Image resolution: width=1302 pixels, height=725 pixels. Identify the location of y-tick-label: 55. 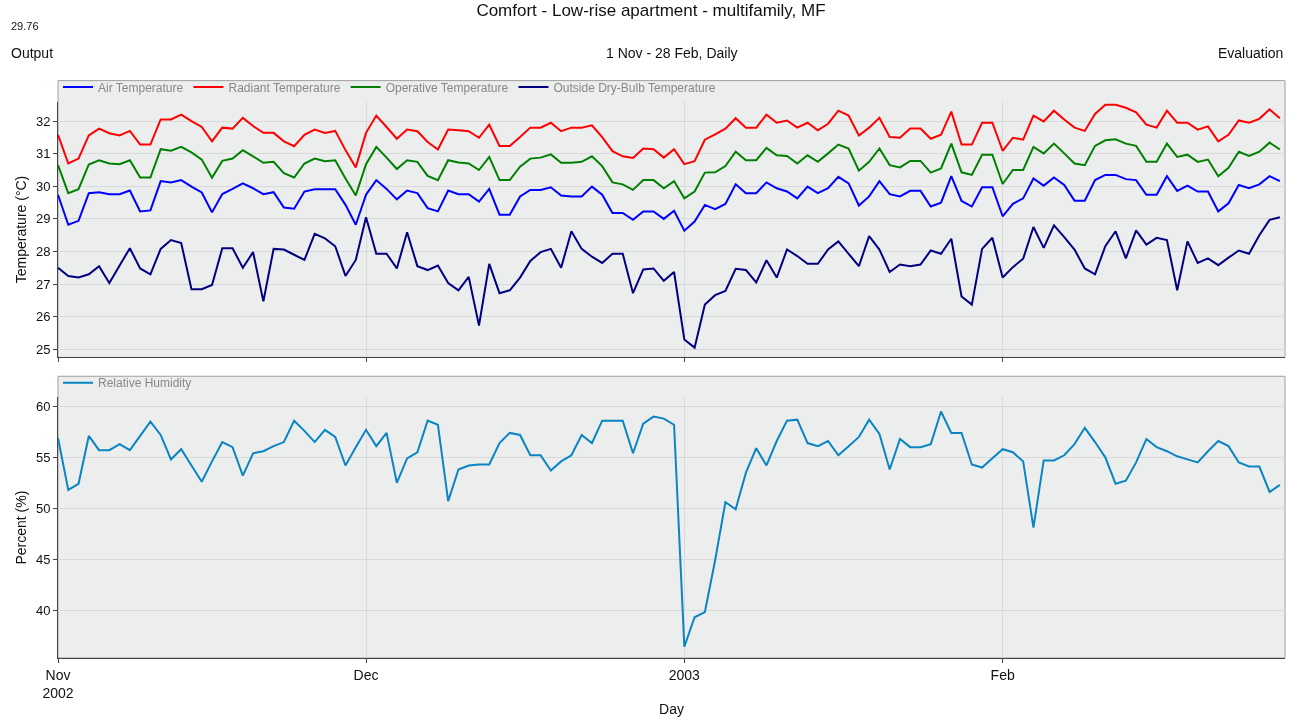
(43, 457).